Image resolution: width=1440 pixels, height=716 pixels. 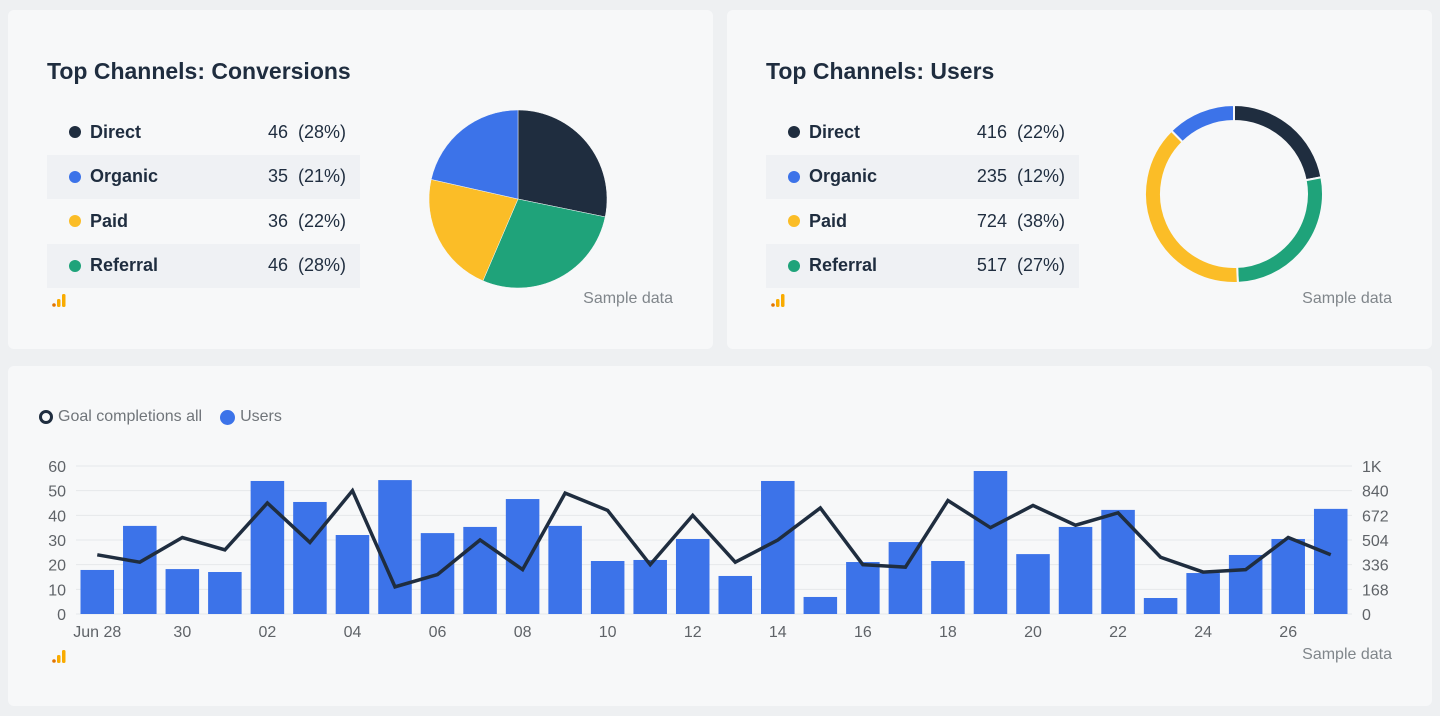 I want to click on legend-row-organic: Organic 235 (12%), so click(x=922, y=176).